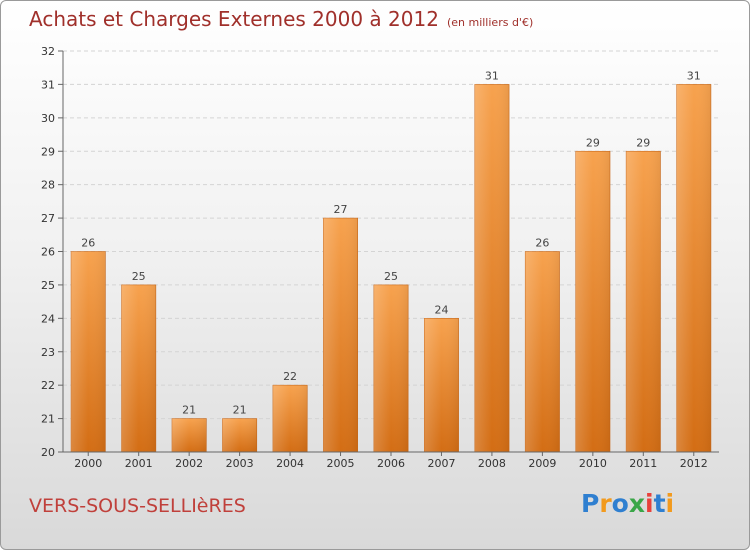 The image size is (750, 550). Describe the element at coordinates (341, 209) in the screenshot. I see `bar-value-label: 27` at that location.